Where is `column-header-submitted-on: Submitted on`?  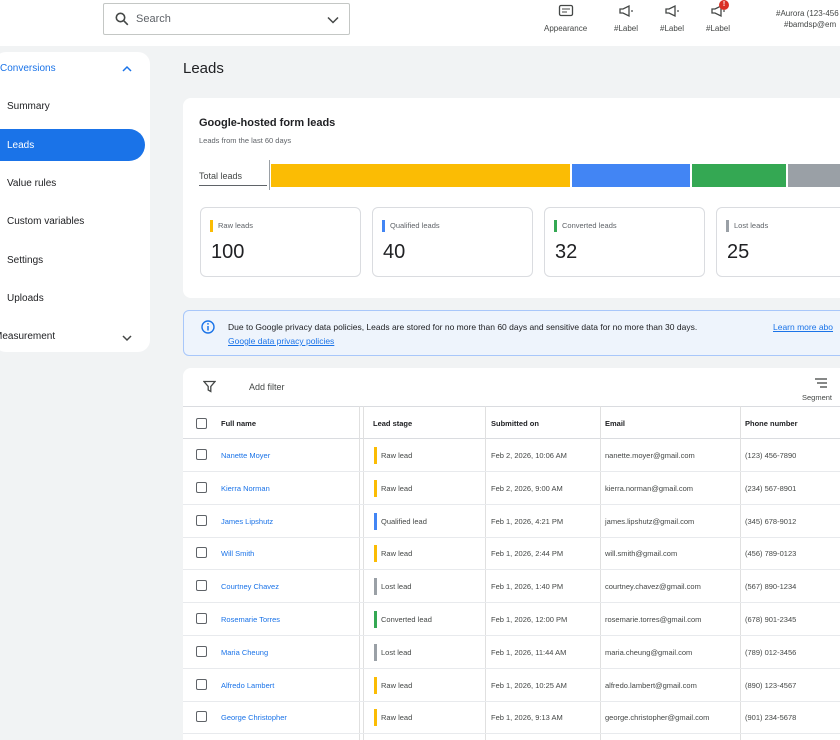
column-header-submitted-on: Submitted on is located at coordinates (515, 423).